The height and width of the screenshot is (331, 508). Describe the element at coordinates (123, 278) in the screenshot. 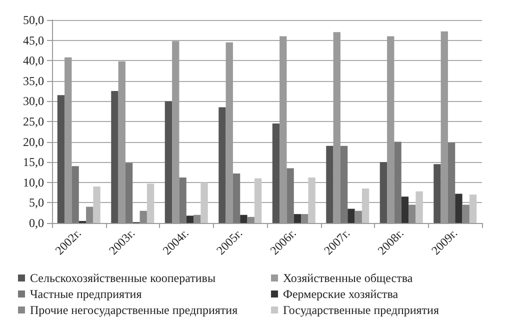

I see `legend-label: Сельскохозяйственные кооперативы` at that location.